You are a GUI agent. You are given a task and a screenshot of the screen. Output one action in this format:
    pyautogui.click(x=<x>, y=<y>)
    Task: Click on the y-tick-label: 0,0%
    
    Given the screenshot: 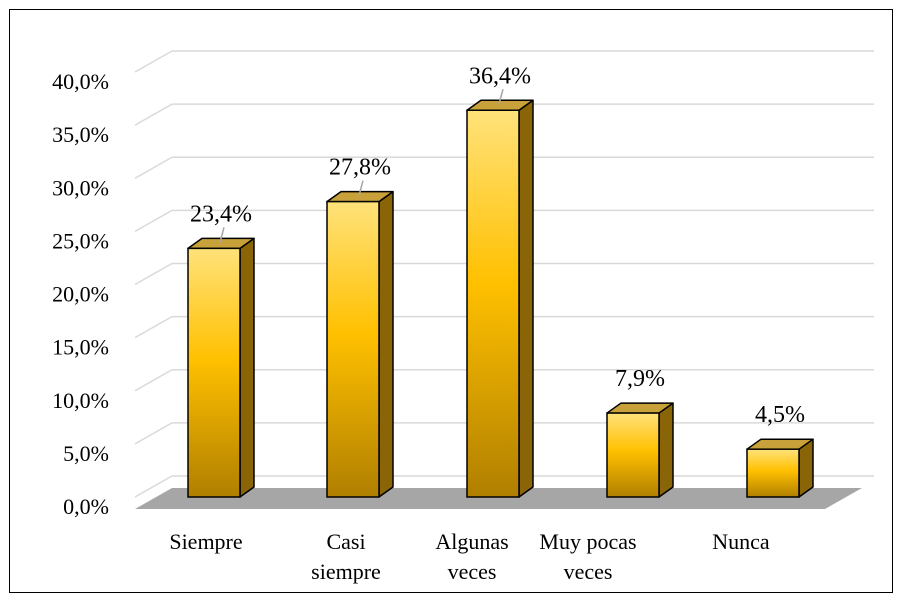 What is the action you would take?
    pyautogui.click(x=86, y=506)
    